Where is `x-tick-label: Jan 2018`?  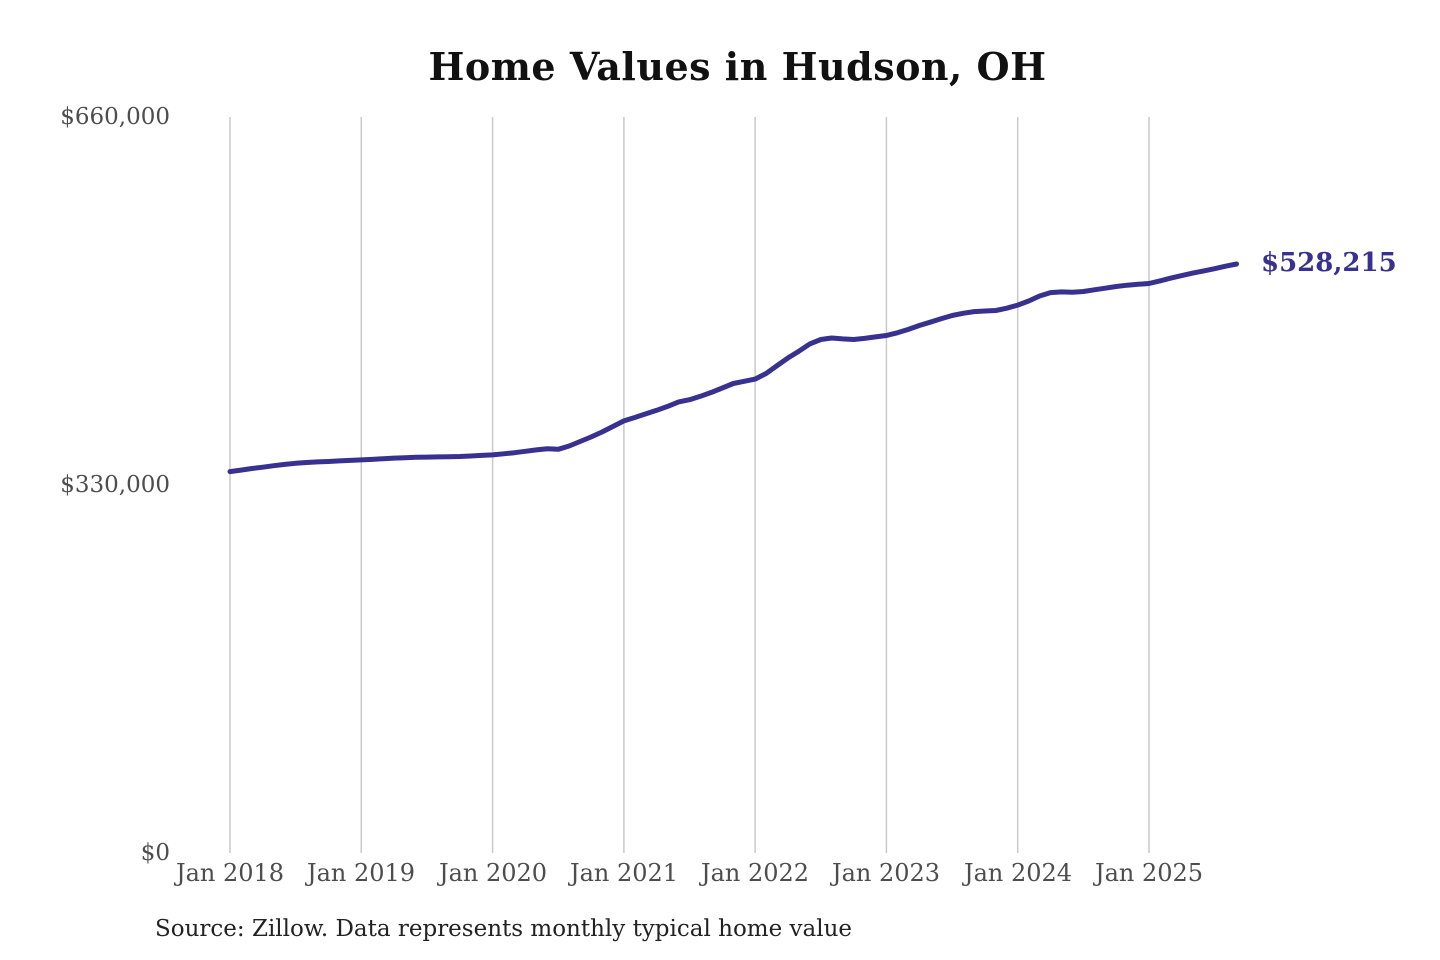 x-tick-label: Jan 2018 is located at coordinates (230, 873).